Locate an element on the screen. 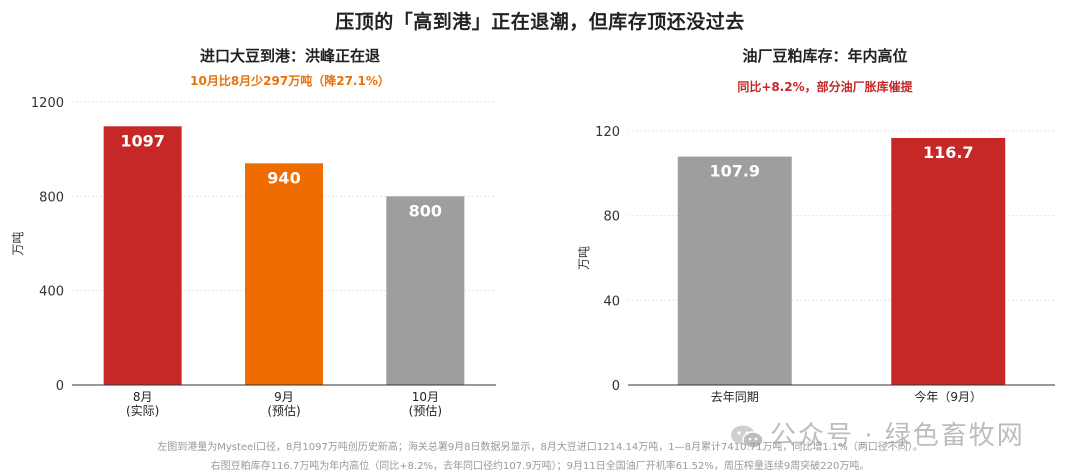 This screenshot has width=1080, height=475. right-y-tick-label-1: 40 is located at coordinates (611, 301).